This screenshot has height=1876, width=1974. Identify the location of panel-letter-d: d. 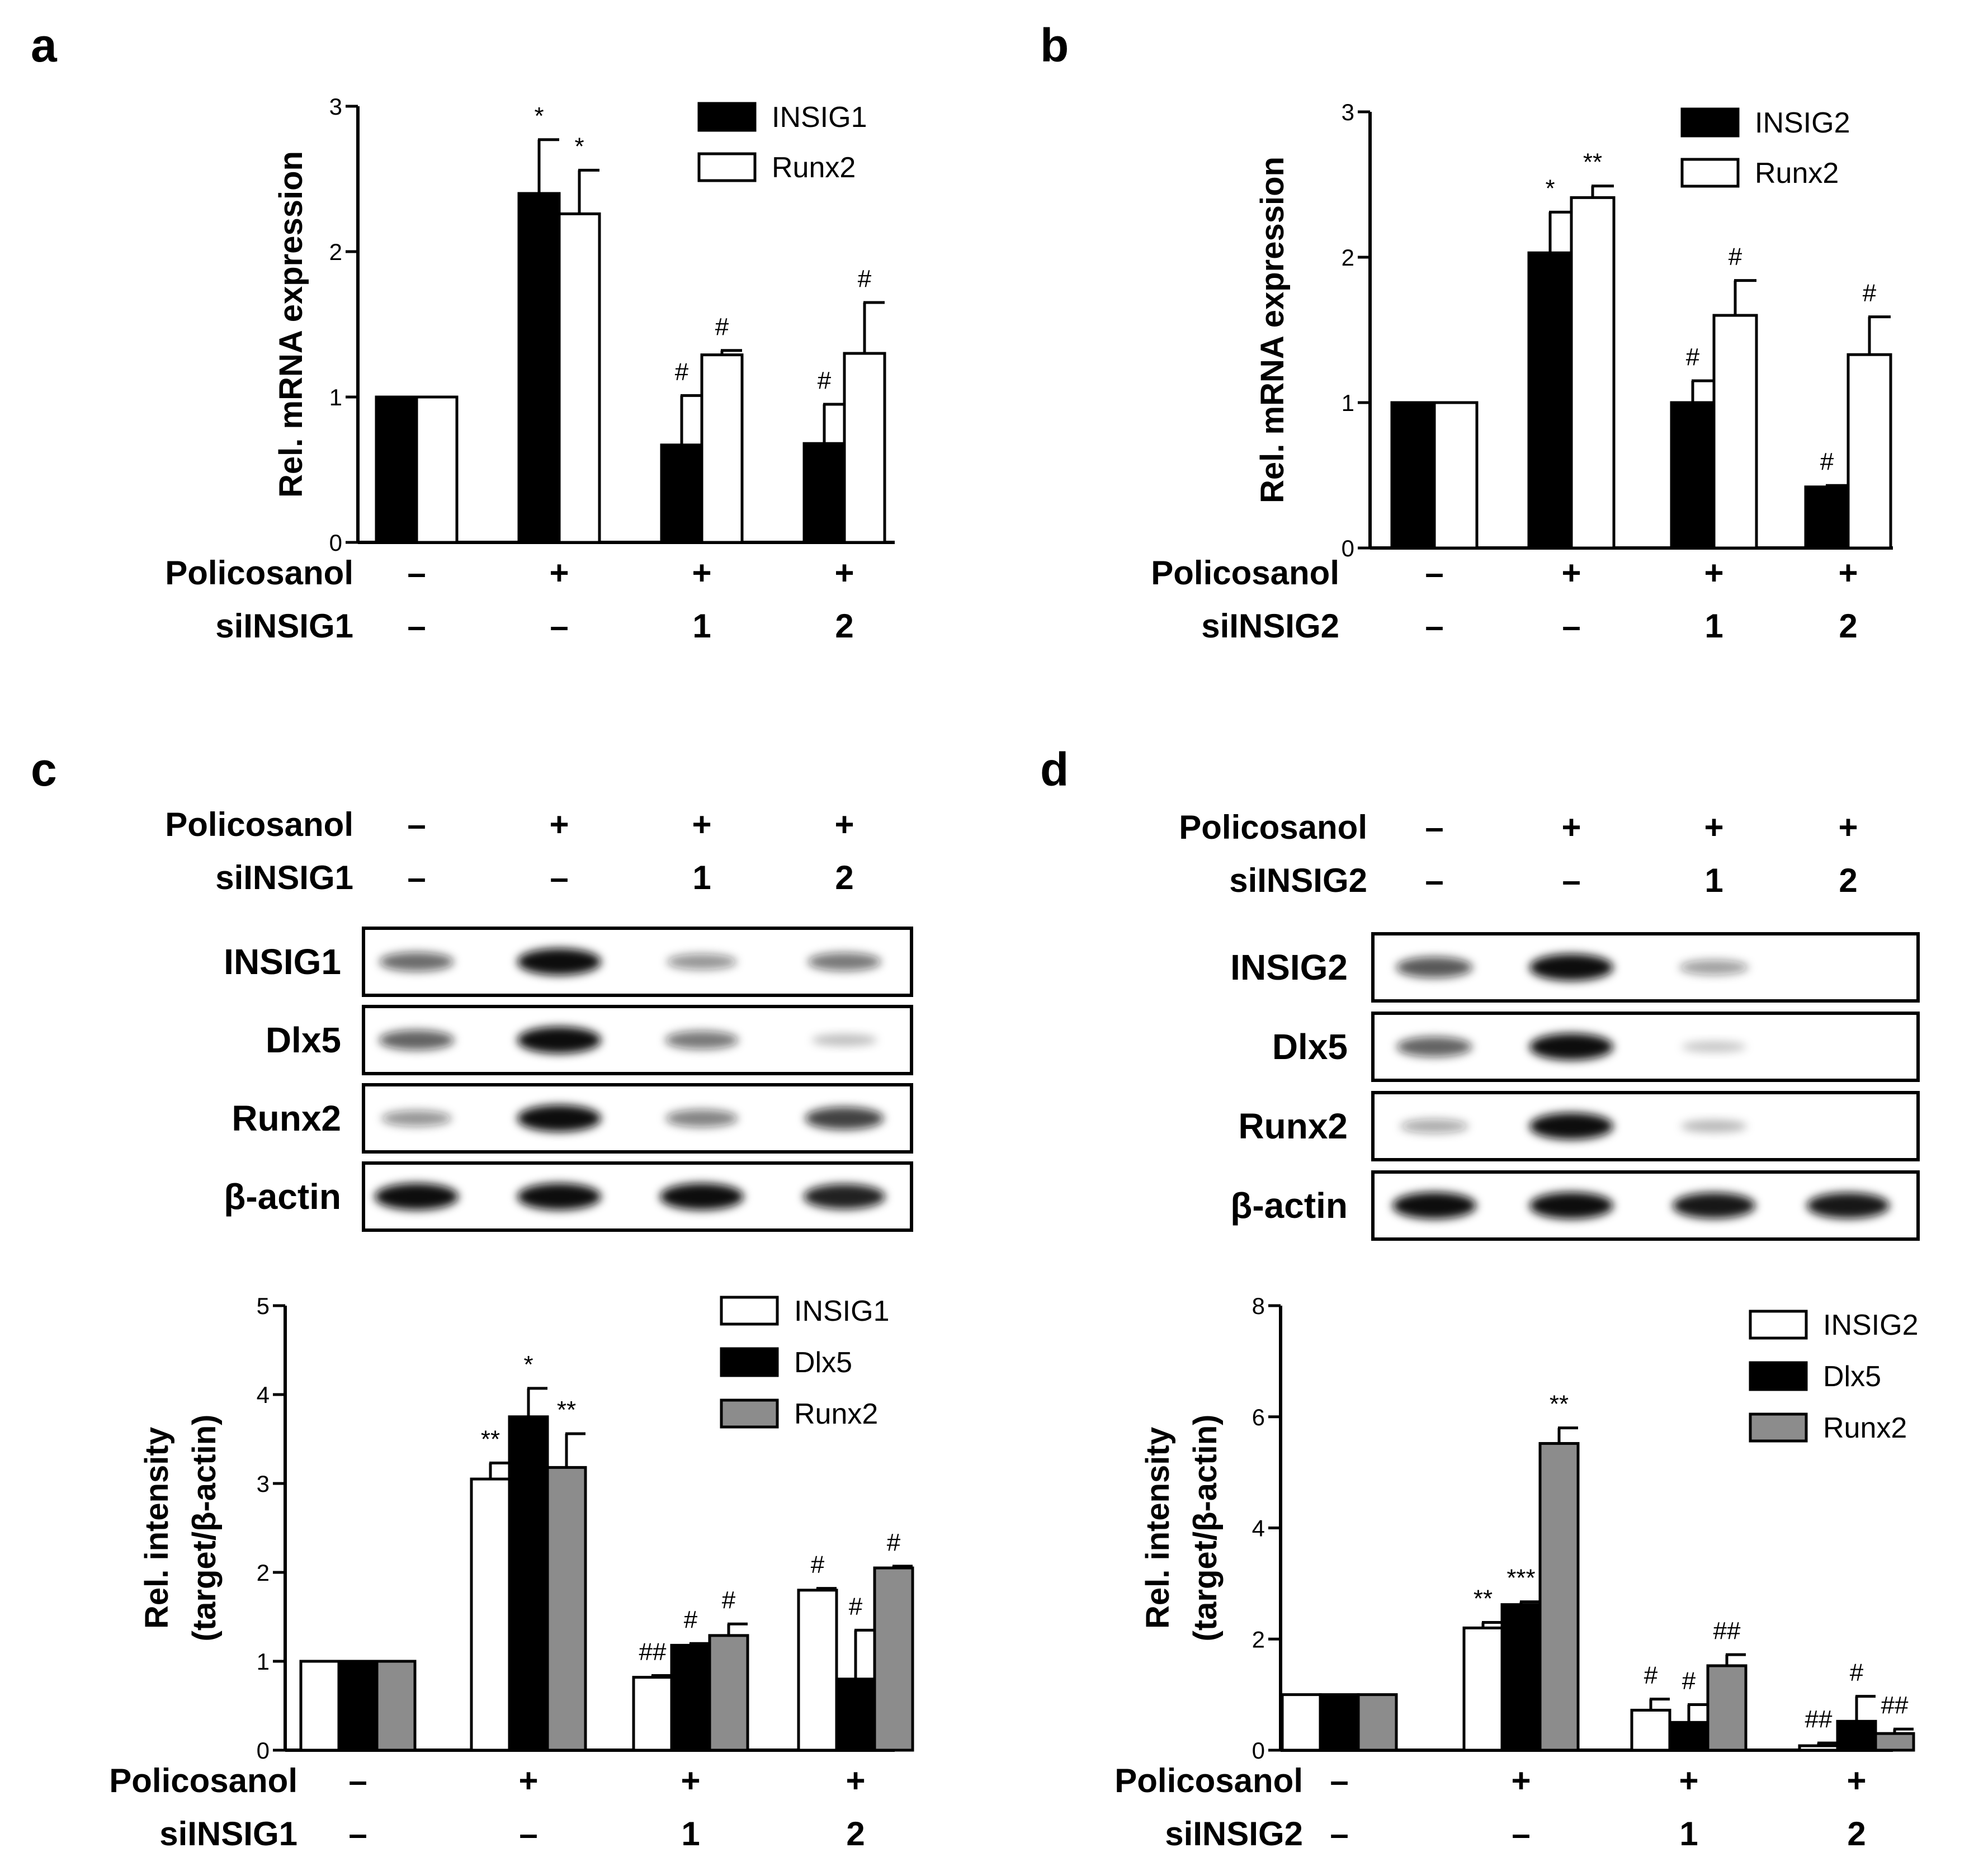
(1054, 770).